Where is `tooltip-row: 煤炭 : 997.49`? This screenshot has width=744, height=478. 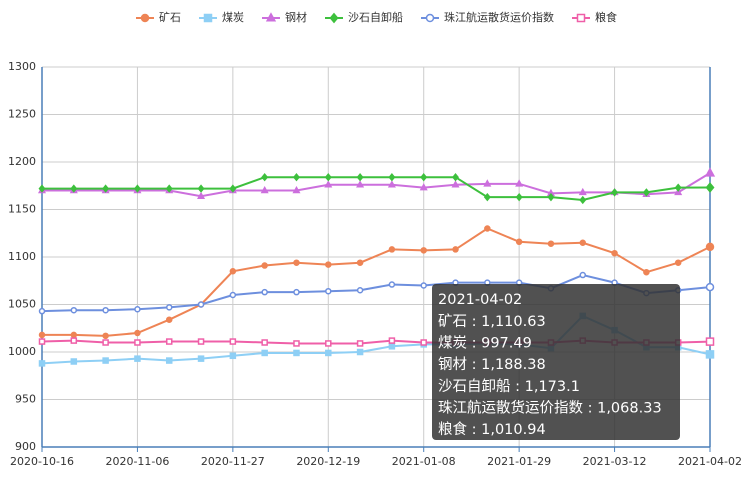
tooltip-row: 煤炭 : 997.49 is located at coordinates (485, 343).